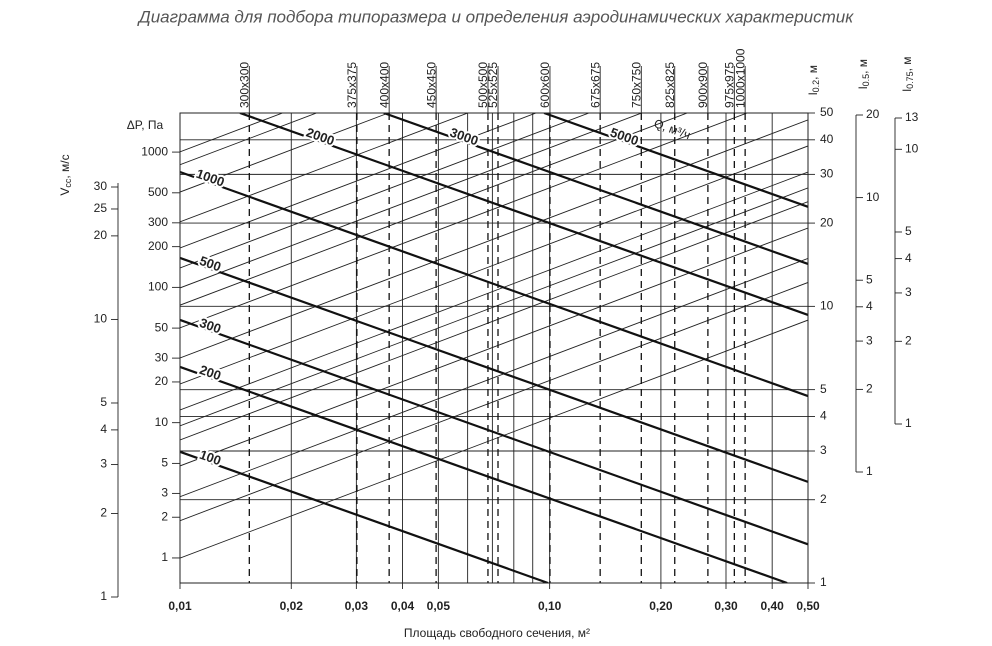 This screenshot has width=992, height=646. I want to click on x-tick-label: 0,30, so click(726, 606).